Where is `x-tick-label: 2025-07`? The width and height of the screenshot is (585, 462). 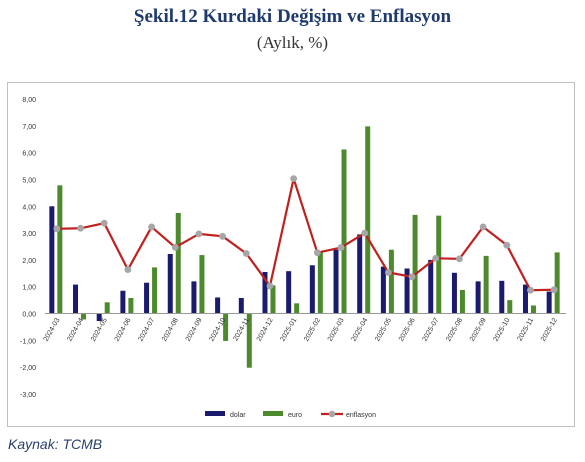
x-tick-label: 2025-07 is located at coordinates (431, 330).